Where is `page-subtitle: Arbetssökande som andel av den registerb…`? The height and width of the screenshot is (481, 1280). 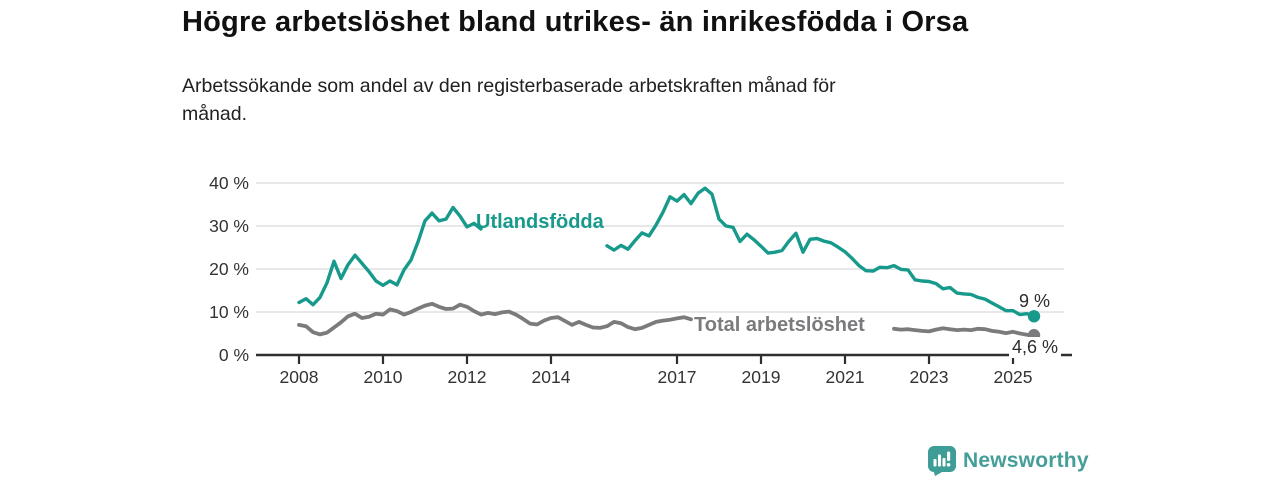
page-subtitle: Arbetssökande som andel av den registerb… is located at coordinates (509, 100).